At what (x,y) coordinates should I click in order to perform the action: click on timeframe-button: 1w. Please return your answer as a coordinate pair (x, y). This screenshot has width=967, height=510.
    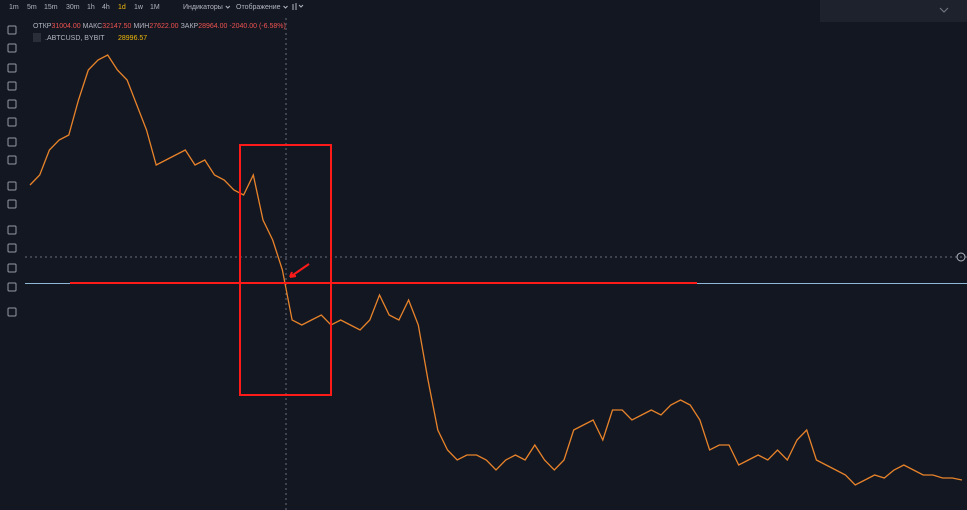
    Looking at the image, I should click on (139, 7).